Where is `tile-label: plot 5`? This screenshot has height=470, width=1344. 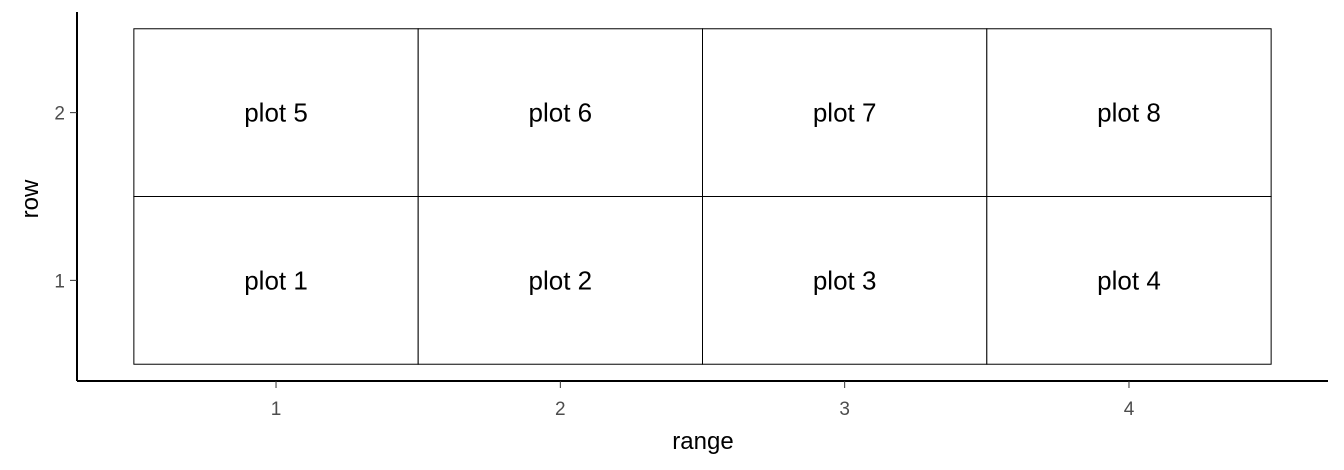 tile-label: plot 5 is located at coordinates (276, 113).